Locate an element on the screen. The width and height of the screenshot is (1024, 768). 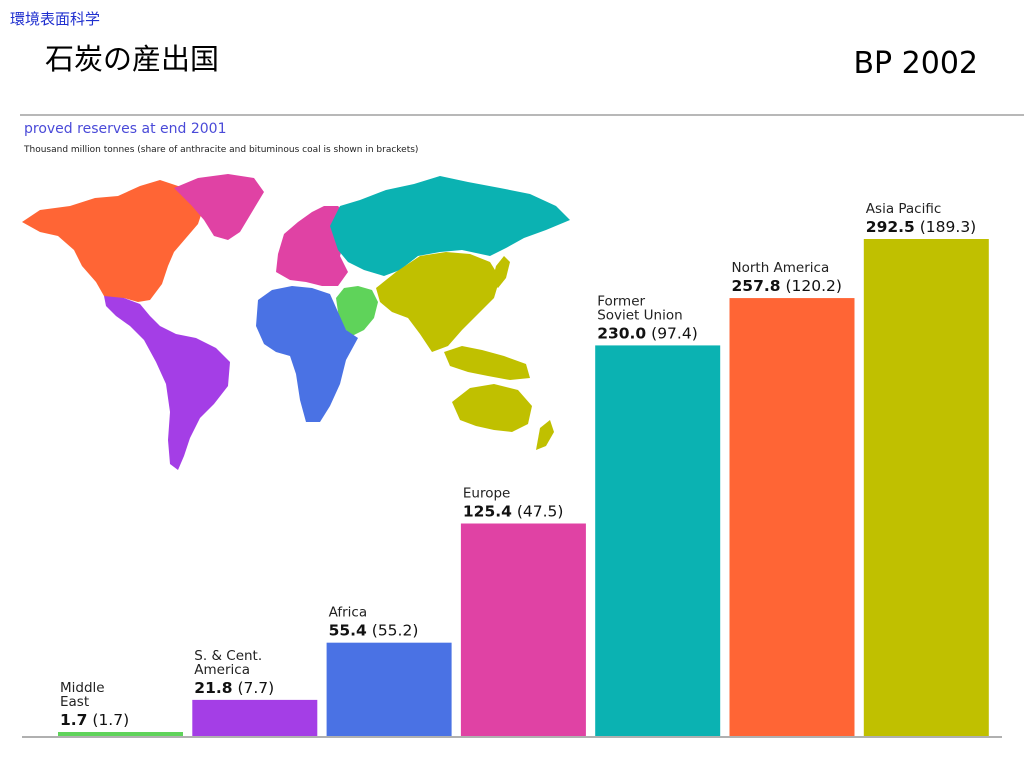
bar-category-label-1-0: S. & Cent. is located at coordinates (228, 656).